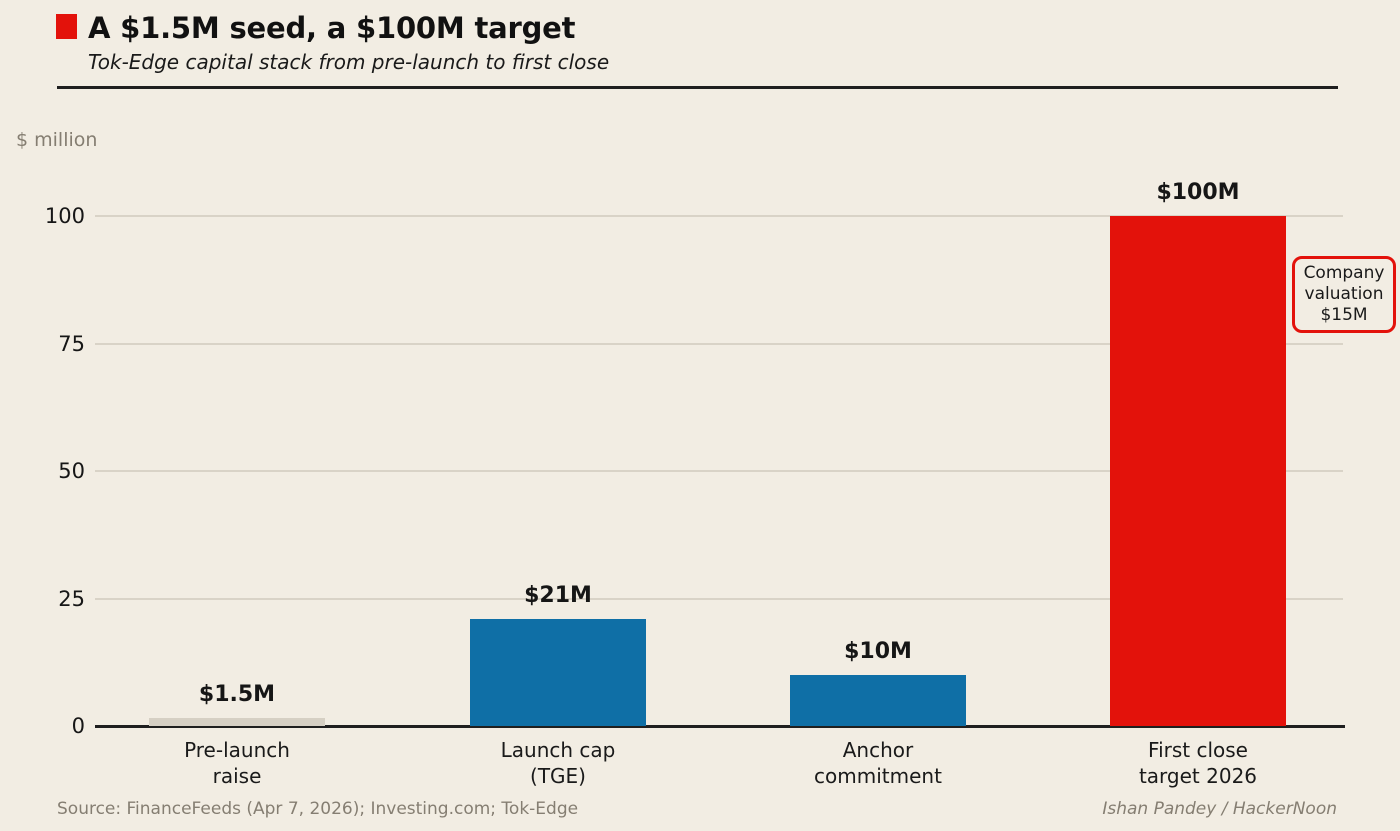 Image resolution: width=1400 pixels, height=831 pixels. I want to click on bar-category-label-anchor-commitment: Anchor commitment, so click(878, 763).